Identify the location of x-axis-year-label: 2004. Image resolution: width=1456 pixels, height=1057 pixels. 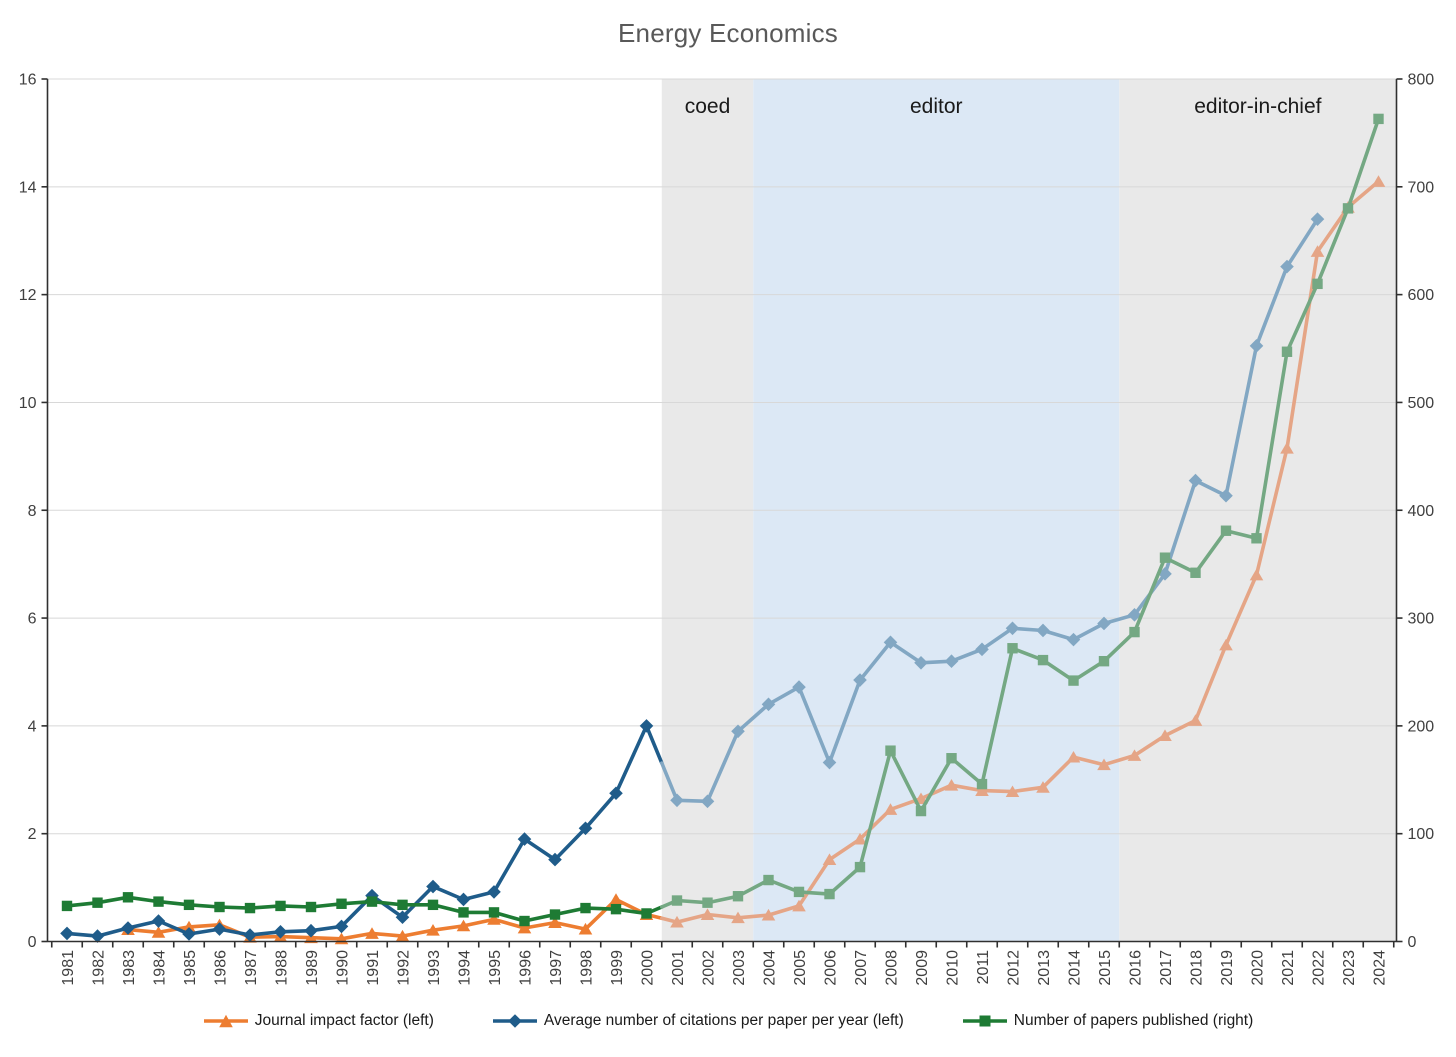
(770, 968).